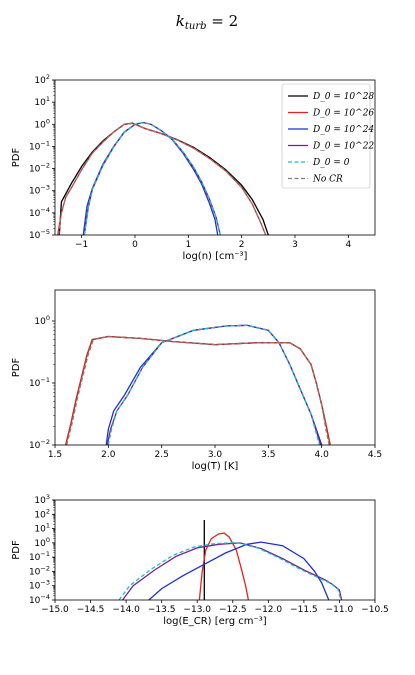 This screenshot has width=415, height=675. I want to click on x-axis-label: log(E_CR) [erg cm⁻³], so click(215, 621).